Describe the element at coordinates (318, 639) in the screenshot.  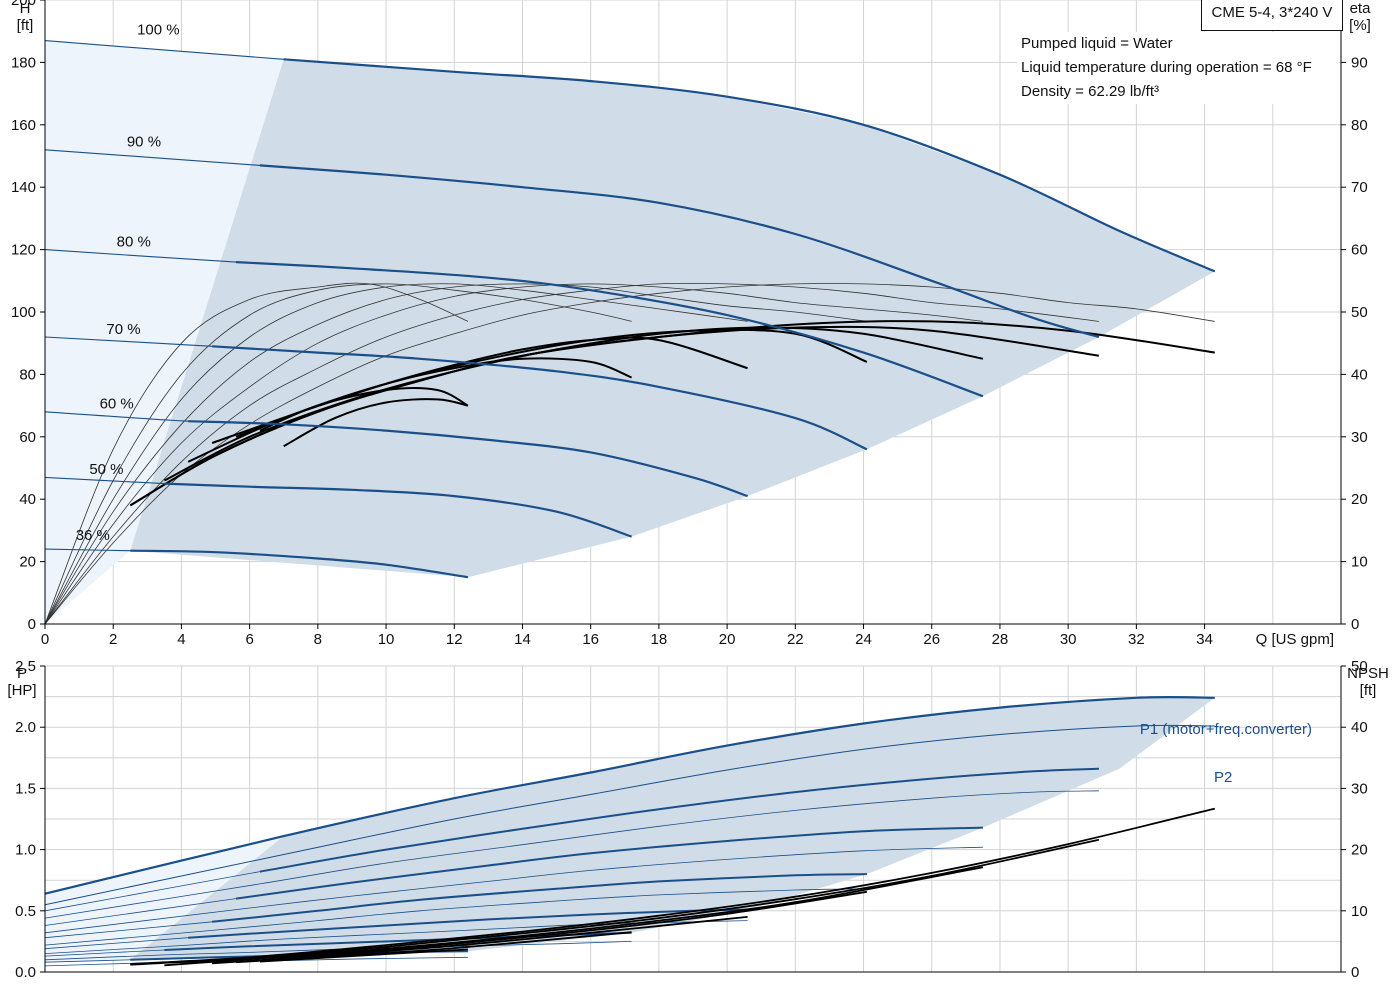
I see `x-tick-label: 8` at that location.